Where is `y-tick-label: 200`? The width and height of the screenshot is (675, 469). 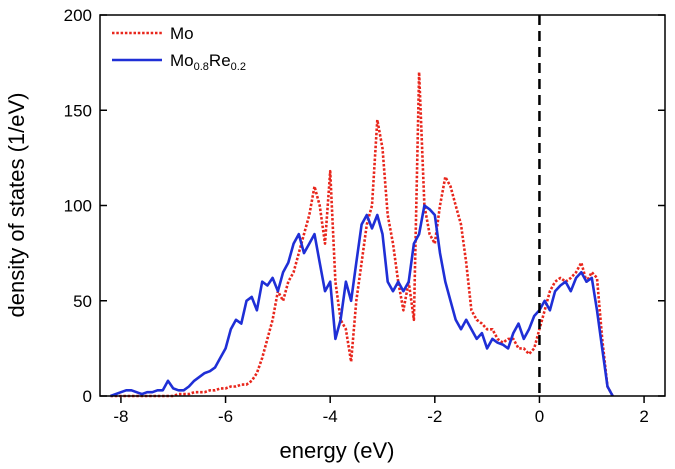 y-tick-label: 200 is located at coordinates (78, 15).